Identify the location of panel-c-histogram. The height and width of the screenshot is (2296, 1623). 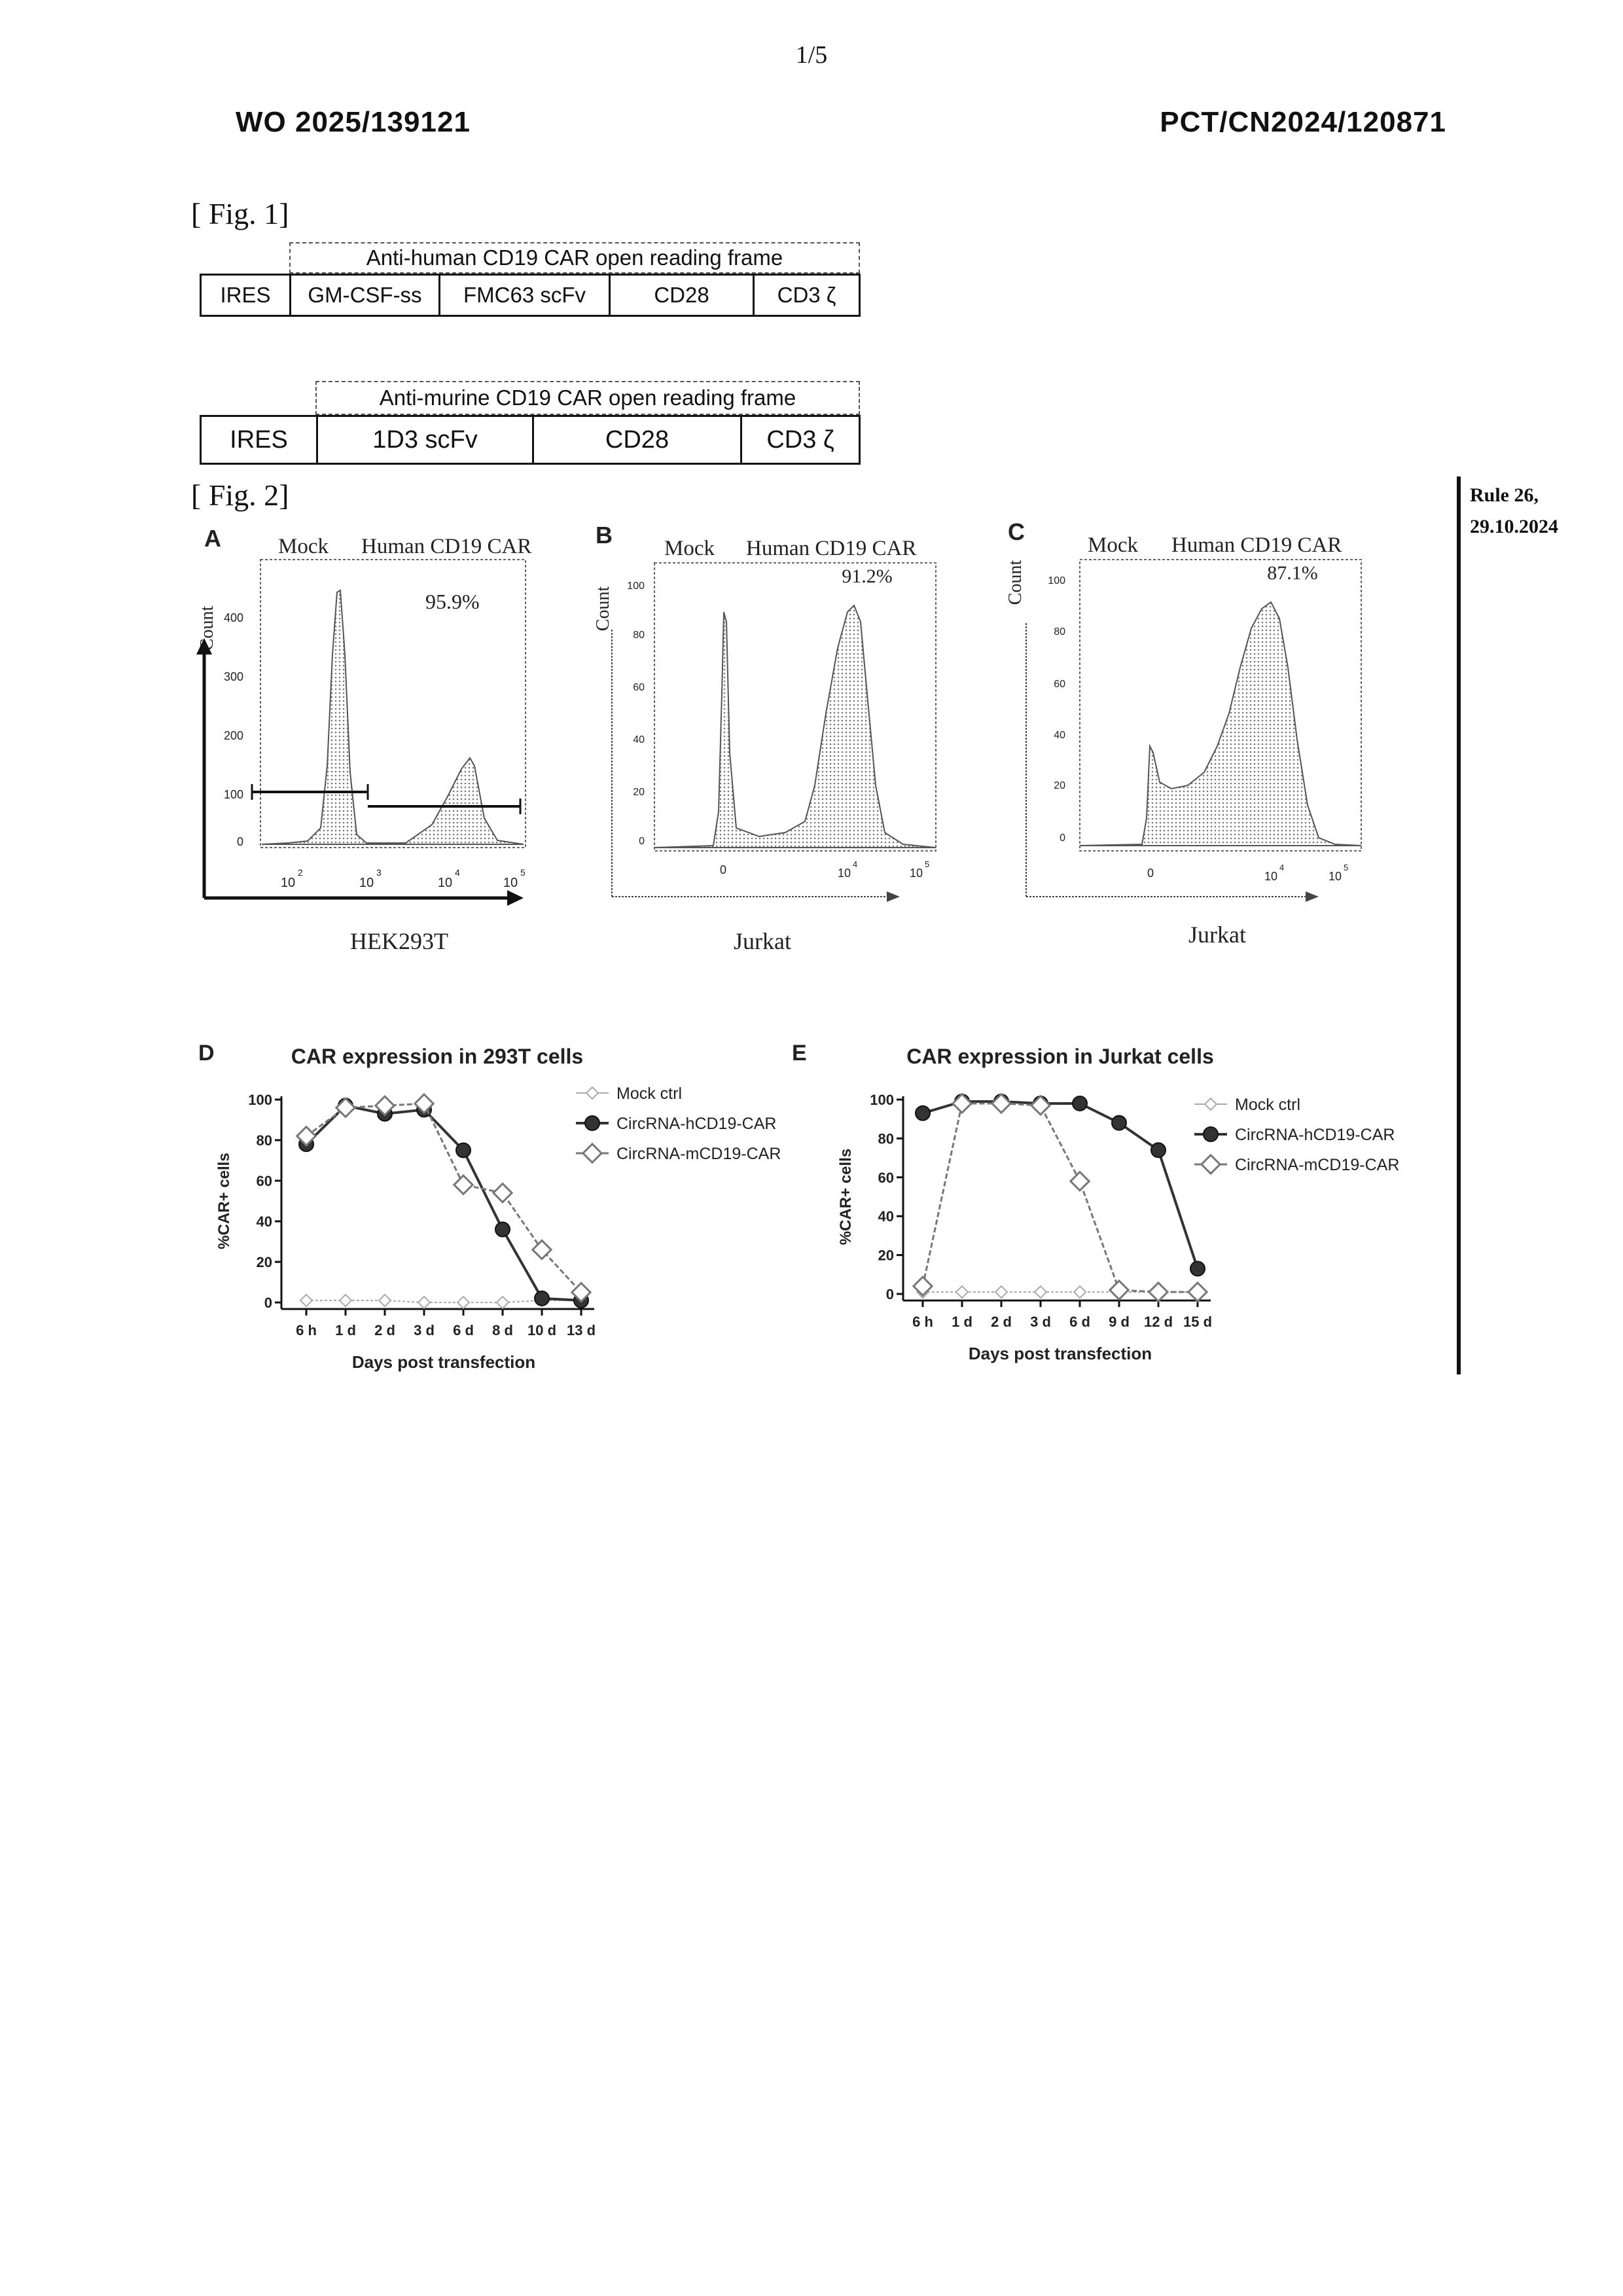
(1220, 724).